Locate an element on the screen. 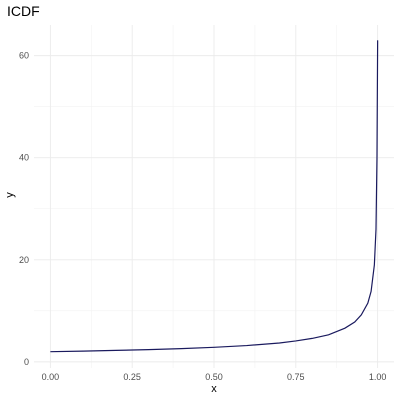 The width and height of the screenshot is (400, 400). x-tick-label: 0.50 is located at coordinates (214, 377).